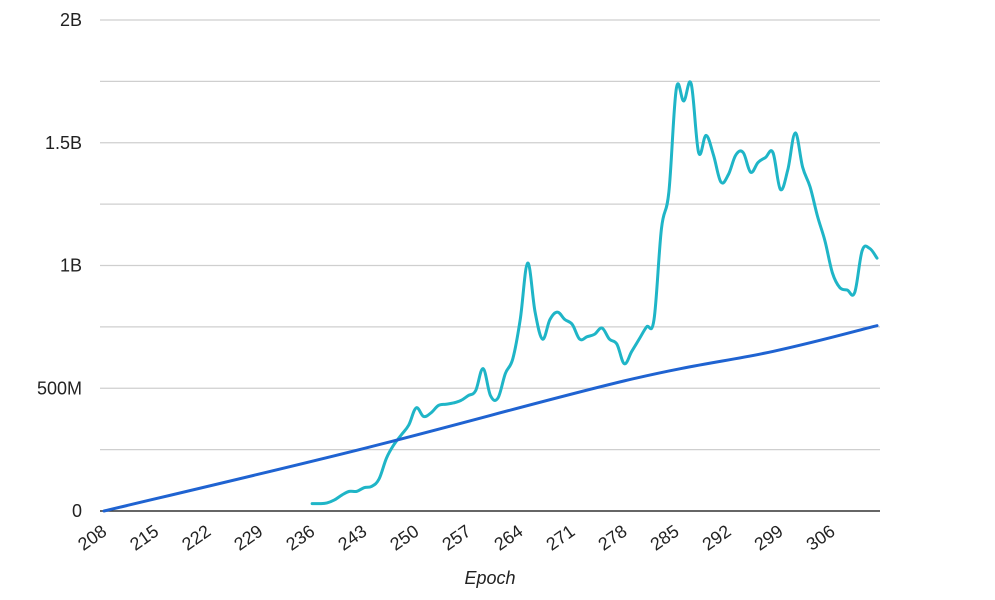 The height and width of the screenshot is (600, 995). Describe the element at coordinates (769, 538) in the screenshot. I see `x-tick-label: 299` at that location.